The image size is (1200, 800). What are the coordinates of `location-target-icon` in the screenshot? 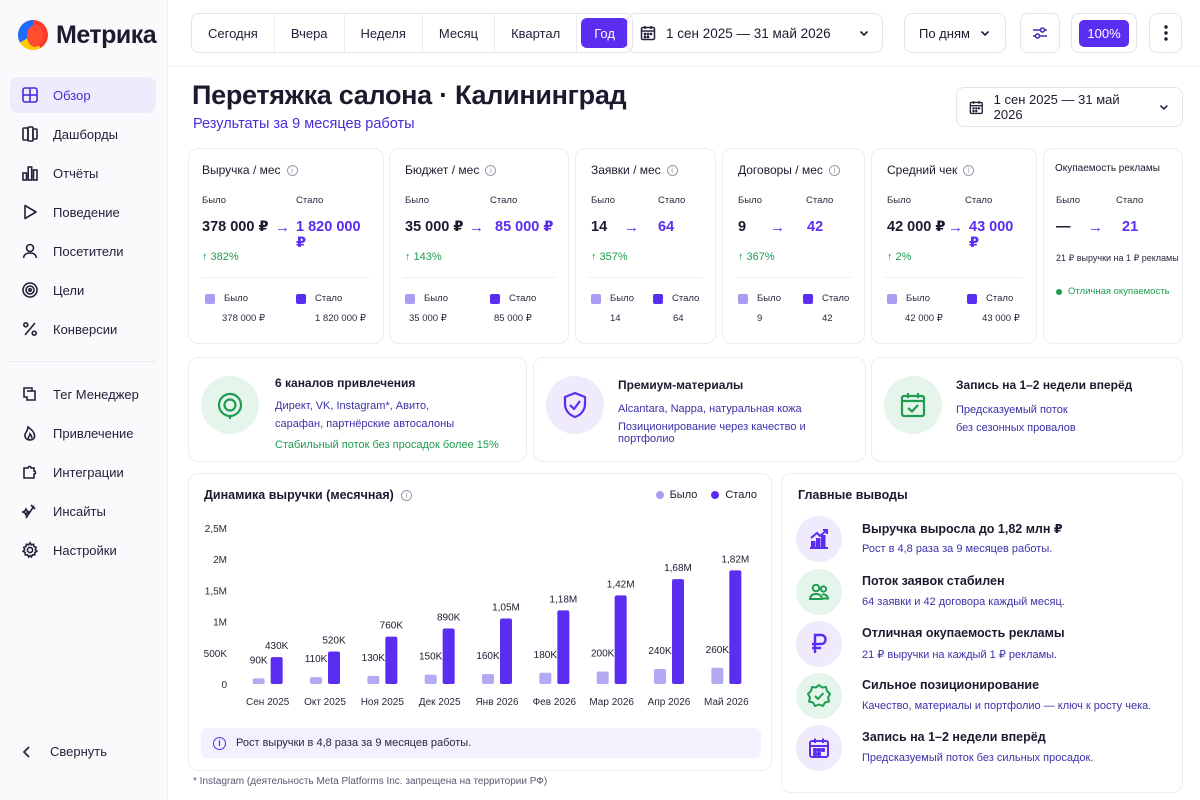 It's located at (230, 405).